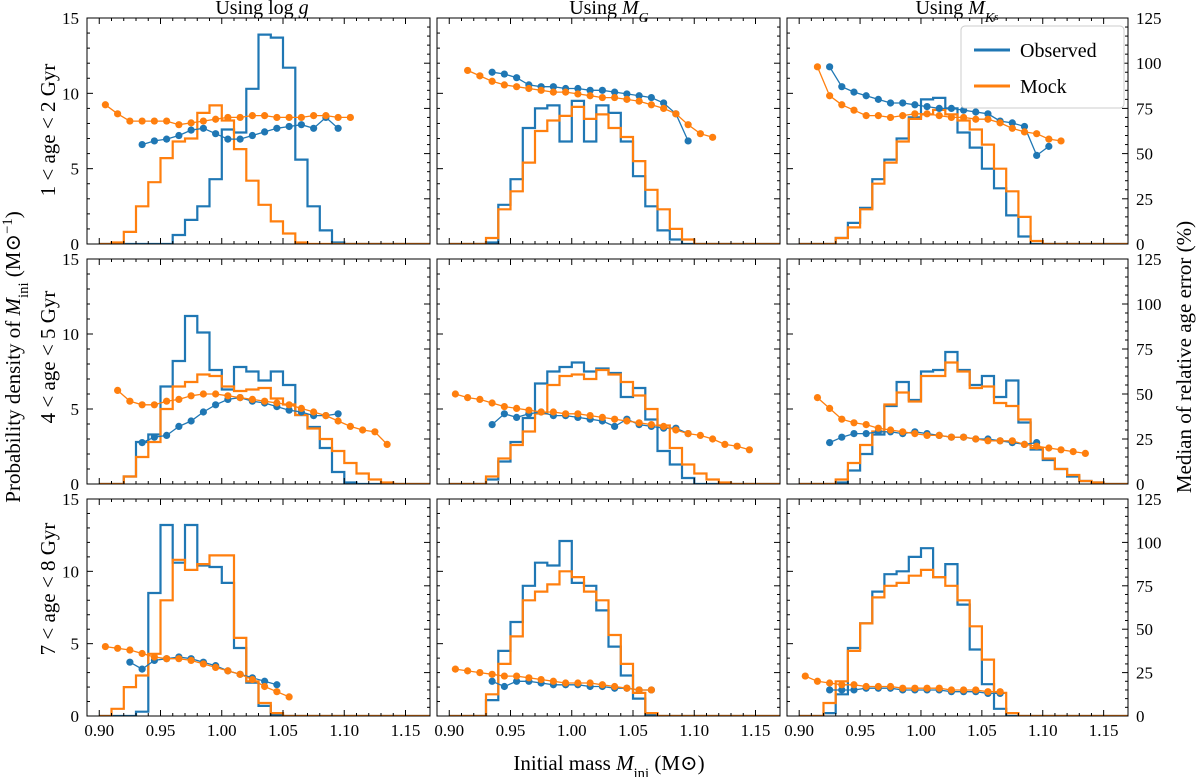 This screenshot has height=777, width=1200. Describe the element at coordinates (951, 426) in the screenshot. I see `age-error-mock-line` at that location.